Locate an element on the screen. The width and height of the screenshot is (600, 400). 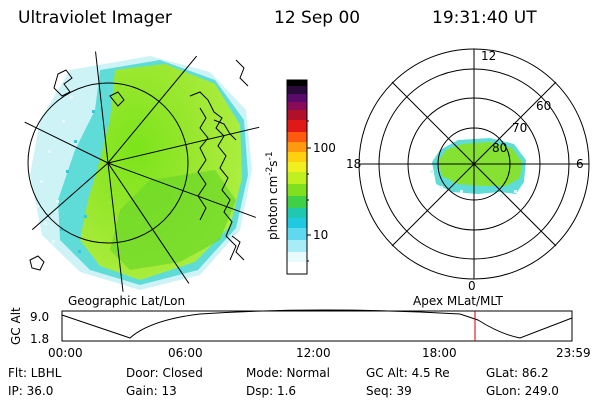
colorbar-unit-label: photon cm-2s-1 is located at coordinates (272, 195).